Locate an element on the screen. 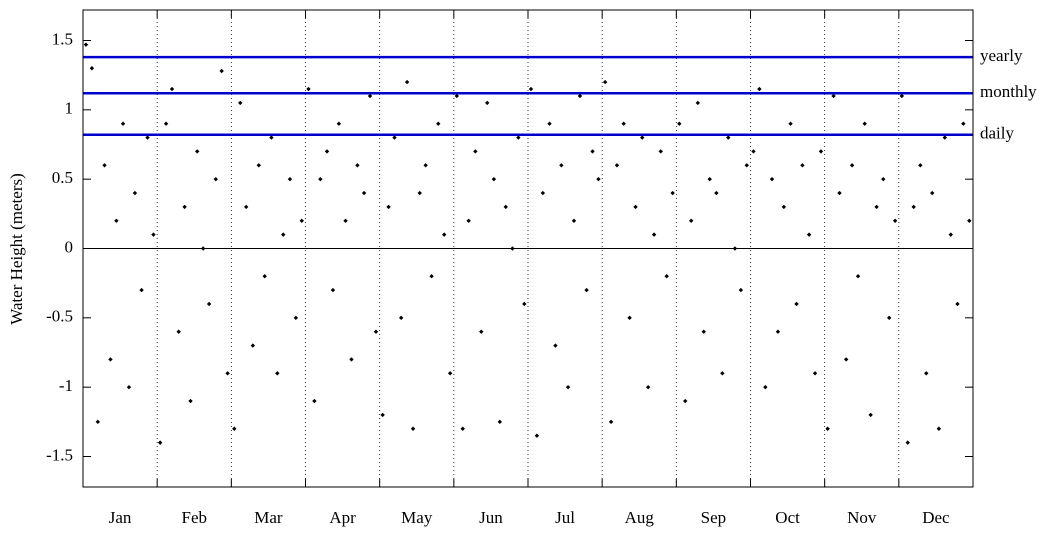 The image size is (1057, 536). x-tick-label: Feb is located at coordinates (195, 517).